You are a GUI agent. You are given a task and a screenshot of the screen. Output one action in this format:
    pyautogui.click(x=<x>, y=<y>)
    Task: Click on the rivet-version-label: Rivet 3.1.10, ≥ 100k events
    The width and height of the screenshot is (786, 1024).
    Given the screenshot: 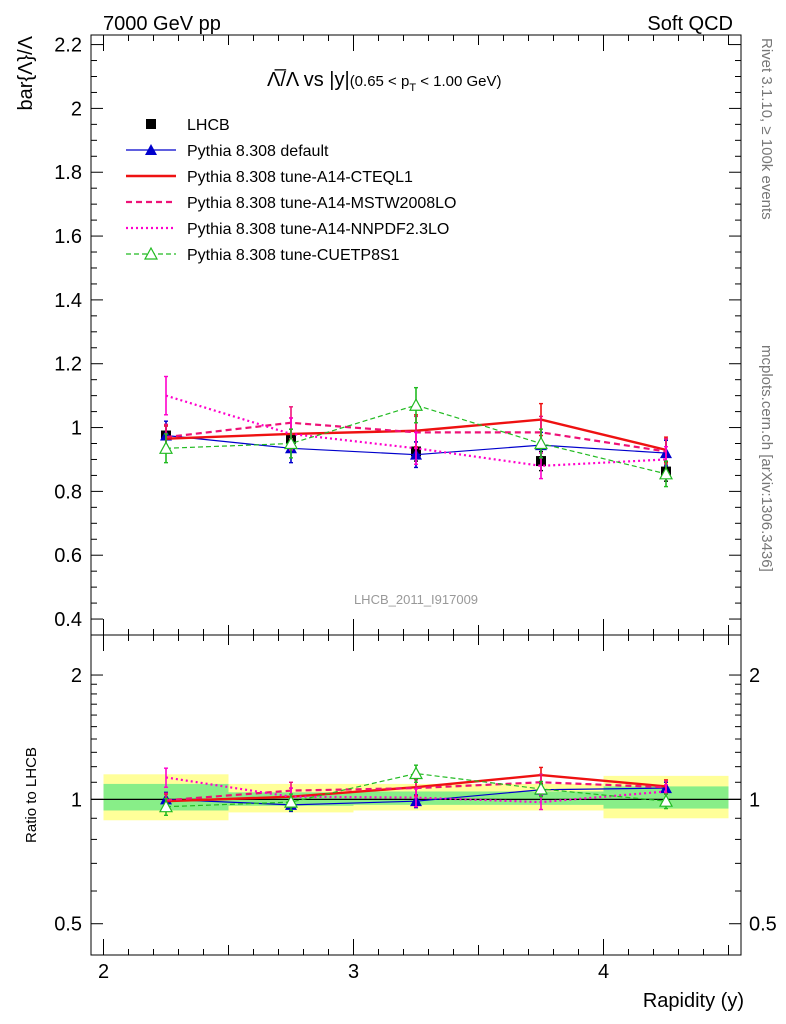 What is the action you would take?
    pyautogui.click(x=766, y=129)
    